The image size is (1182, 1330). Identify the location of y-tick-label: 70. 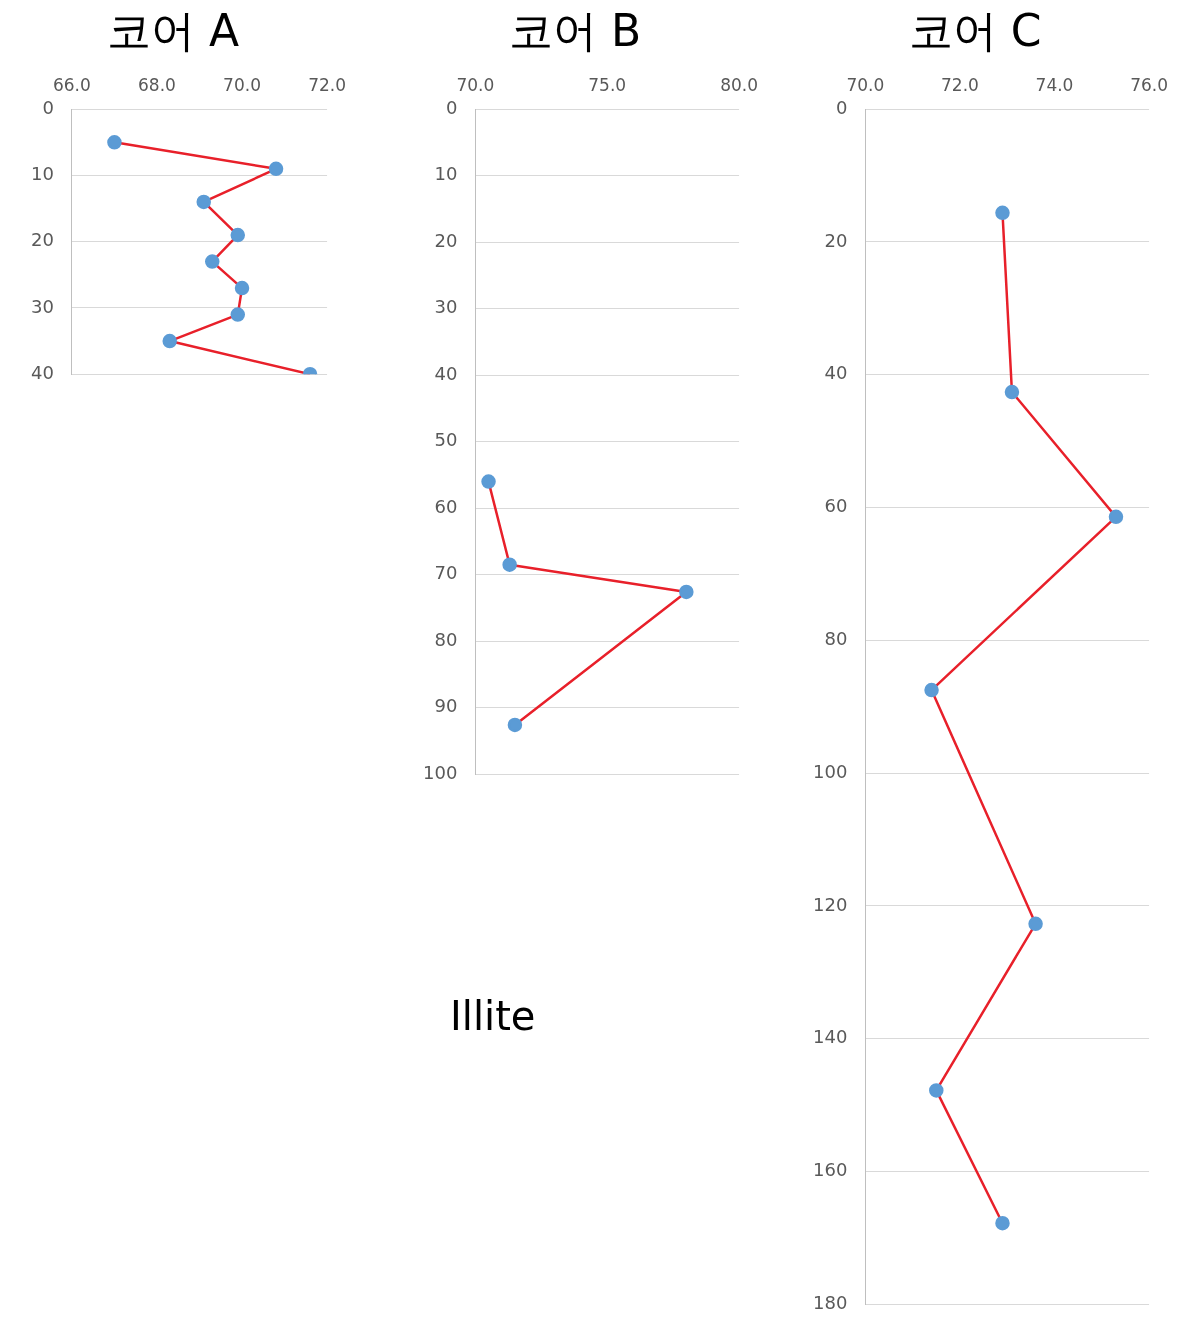
(446, 573).